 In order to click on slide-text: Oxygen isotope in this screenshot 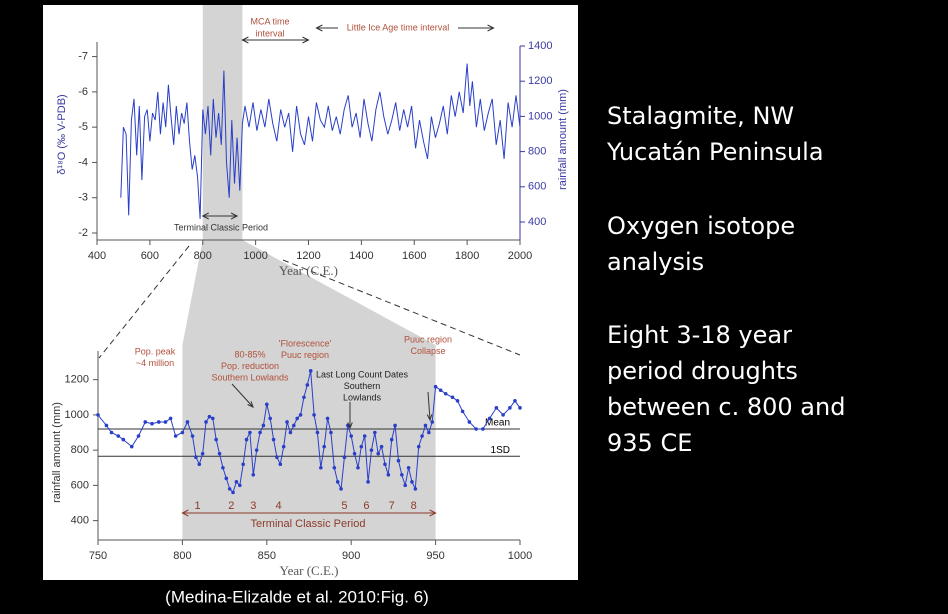, I will do `click(701, 226)`.